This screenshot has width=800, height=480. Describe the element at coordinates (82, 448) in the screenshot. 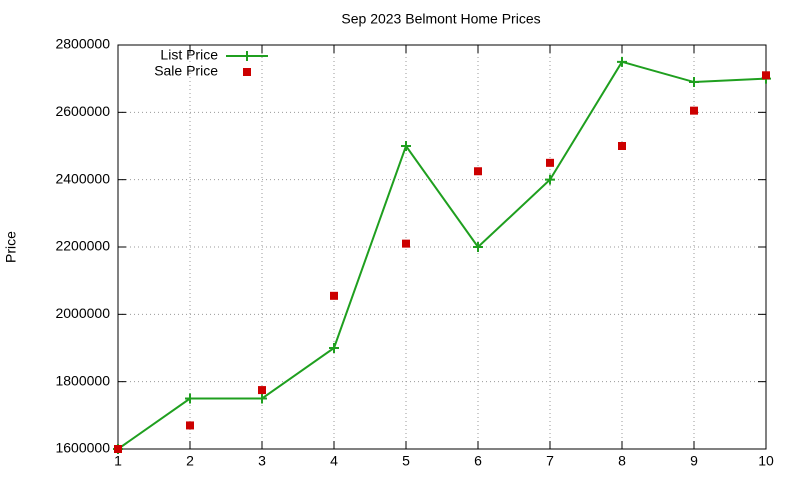

I see `y-tick-label: 1600000` at that location.